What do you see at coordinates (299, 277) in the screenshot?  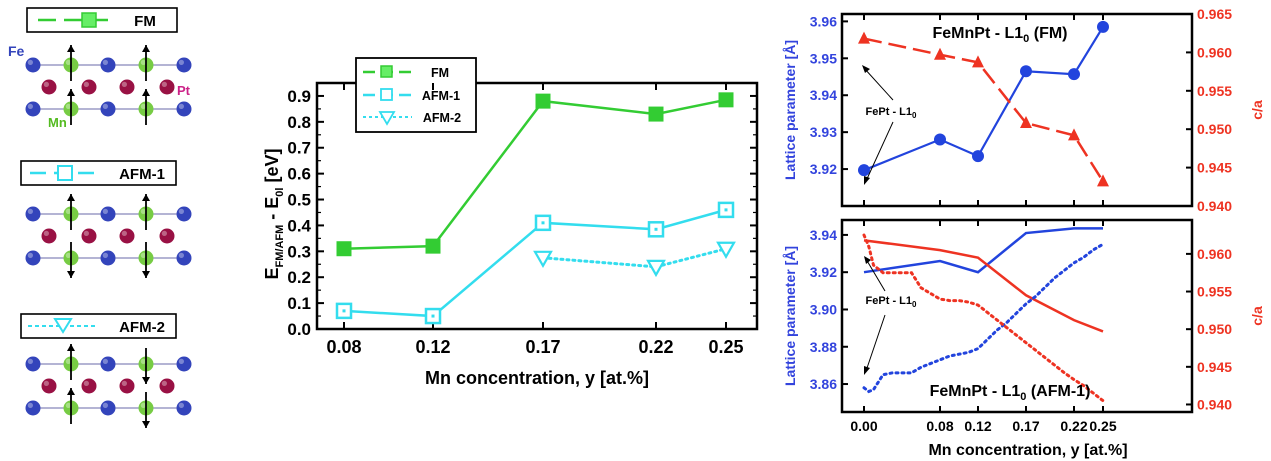 I see `chart1-y-tick-label: 0.2` at bounding box center [299, 277].